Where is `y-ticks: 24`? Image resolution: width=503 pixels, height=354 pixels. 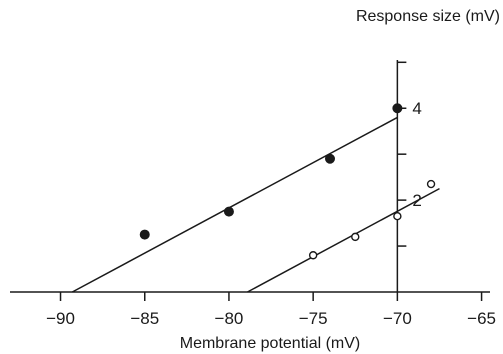
y-ticks: 24 is located at coordinates (409, 154).